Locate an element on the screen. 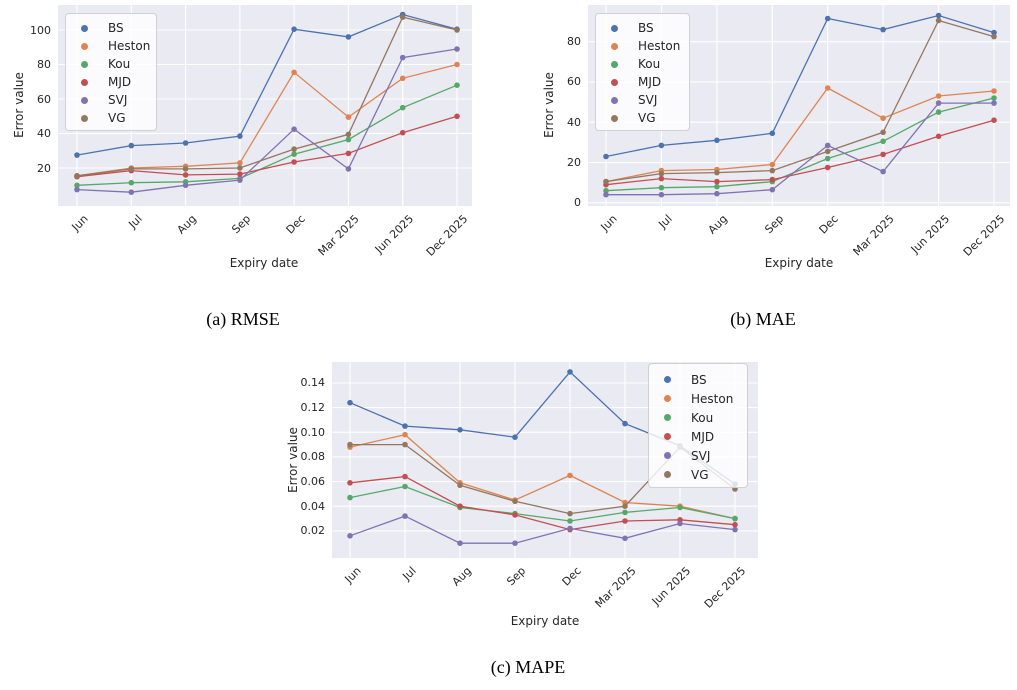  series-line-mjd is located at coordinates (267, 146).